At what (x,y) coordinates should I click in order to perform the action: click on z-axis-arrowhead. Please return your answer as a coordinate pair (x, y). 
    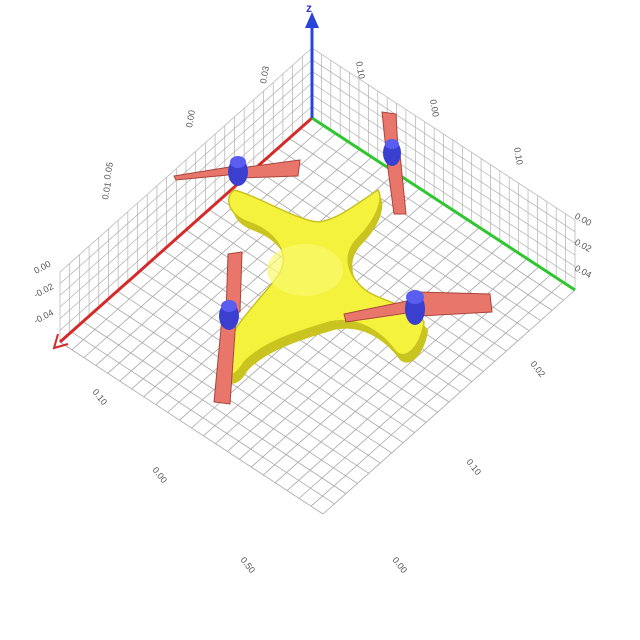
    Looking at the image, I should click on (312, 20).